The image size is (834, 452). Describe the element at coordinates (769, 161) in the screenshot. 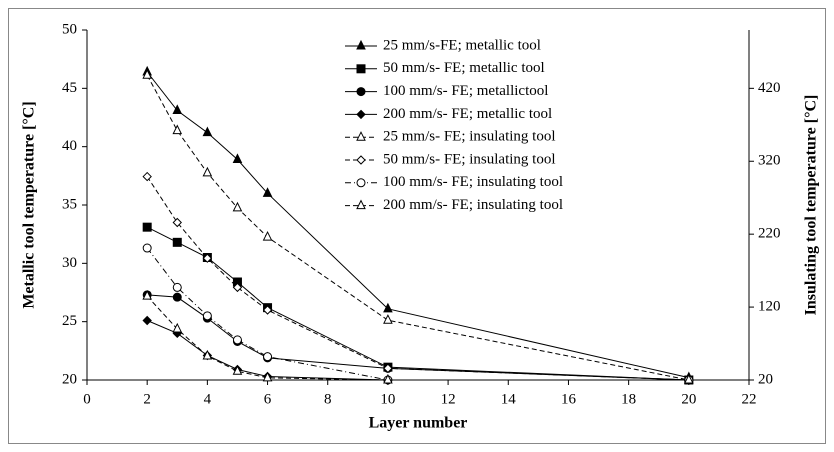

I see `y2-tick-label: 320` at that location.